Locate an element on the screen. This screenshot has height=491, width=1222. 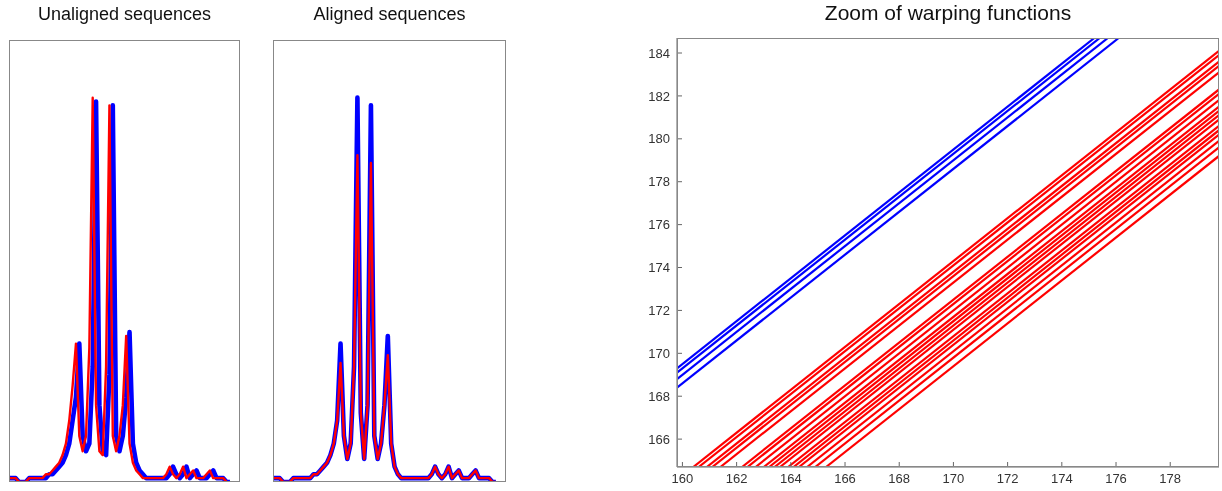
x-tick-label: 162 is located at coordinates (736, 479).